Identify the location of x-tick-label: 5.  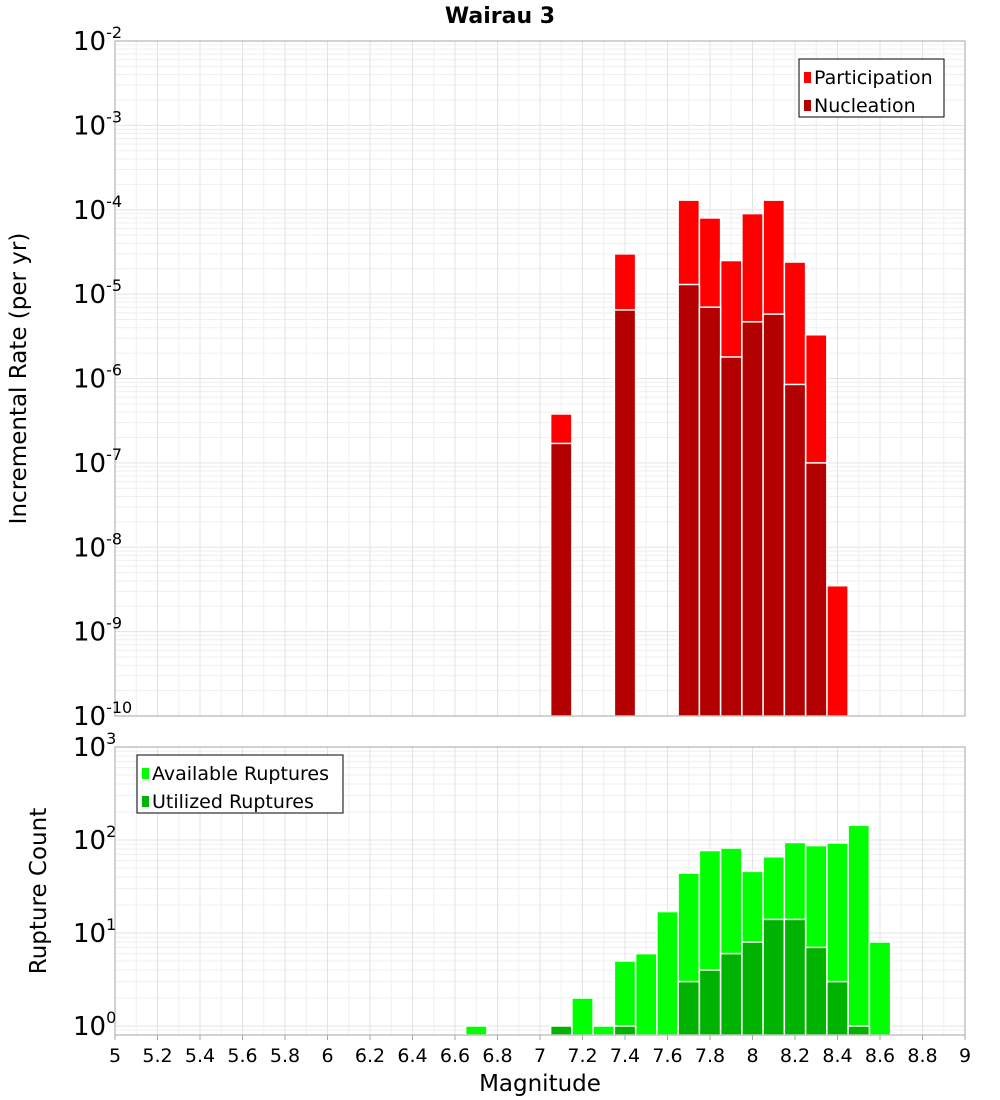
(115, 1056).